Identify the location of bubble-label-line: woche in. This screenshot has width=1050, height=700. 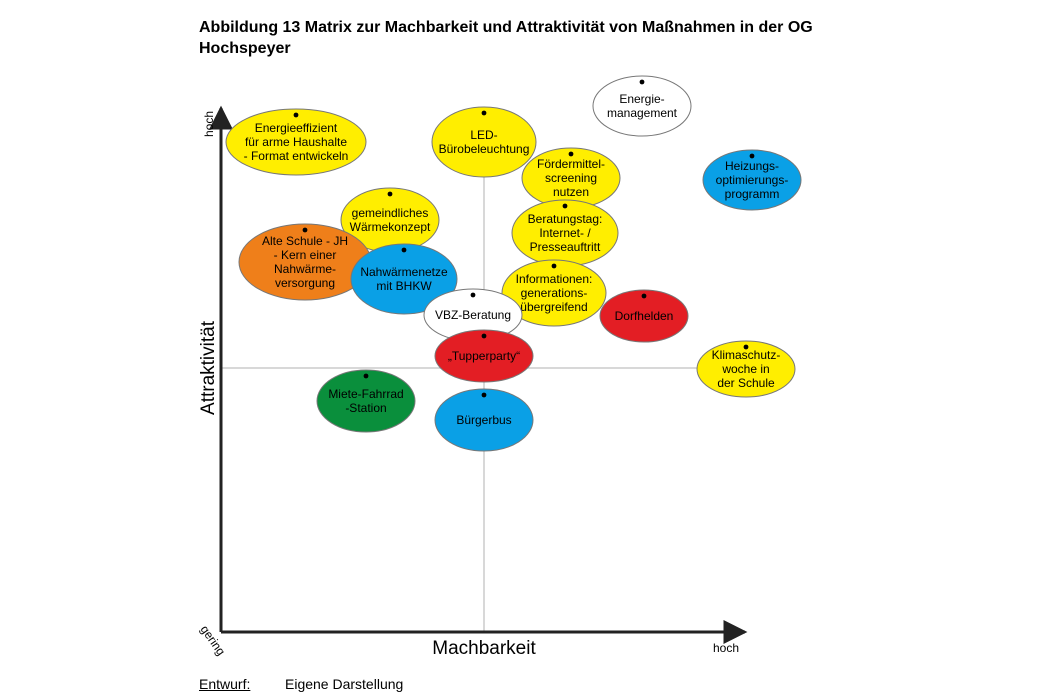
(745, 369).